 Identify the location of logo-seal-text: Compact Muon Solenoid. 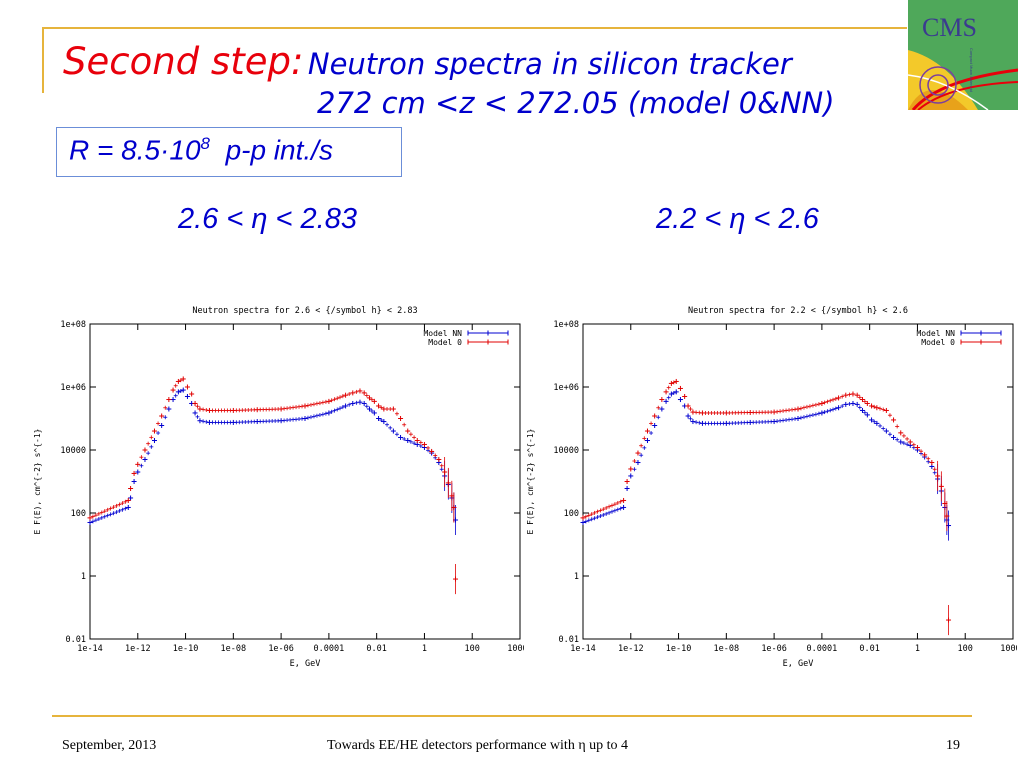
(971, 70).